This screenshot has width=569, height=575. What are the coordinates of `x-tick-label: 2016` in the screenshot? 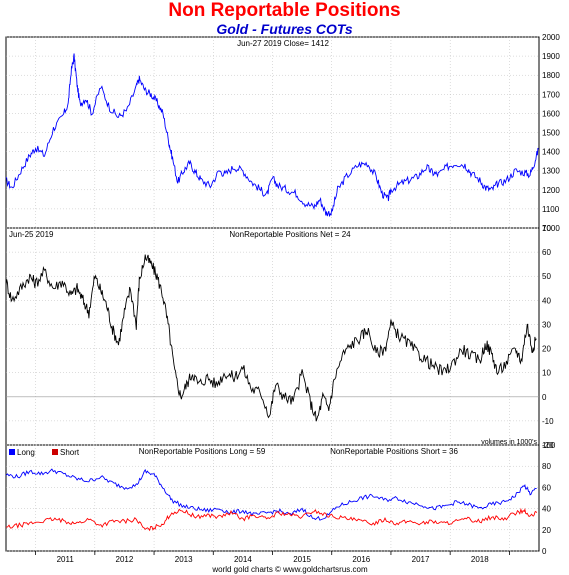 It's located at (361, 559).